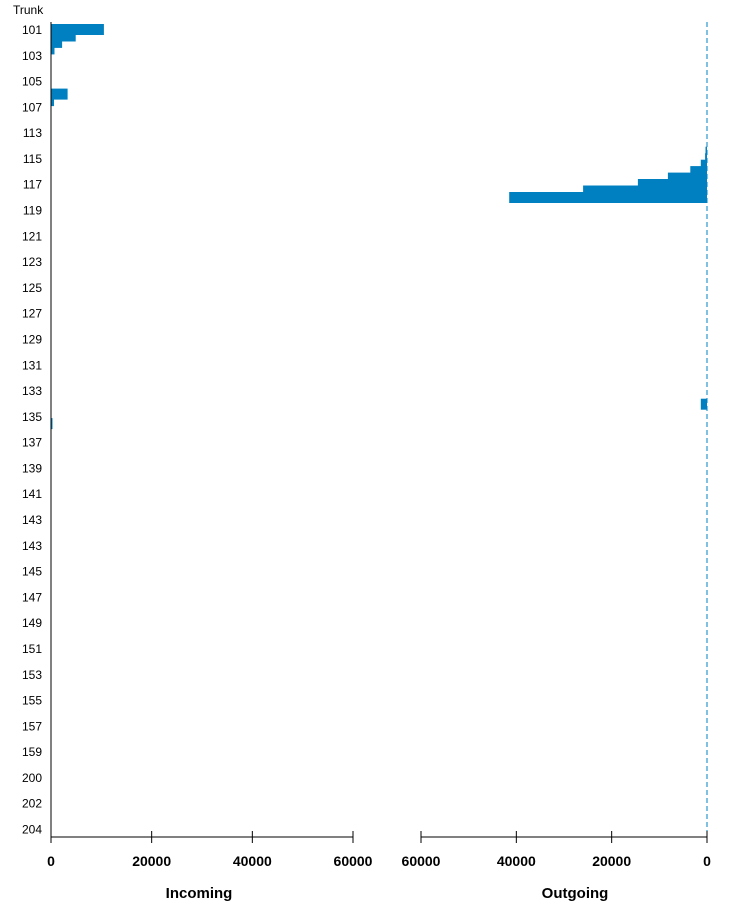 The width and height of the screenshot is (739, 914). I want to click on row-label: 137, so click(32, 443).